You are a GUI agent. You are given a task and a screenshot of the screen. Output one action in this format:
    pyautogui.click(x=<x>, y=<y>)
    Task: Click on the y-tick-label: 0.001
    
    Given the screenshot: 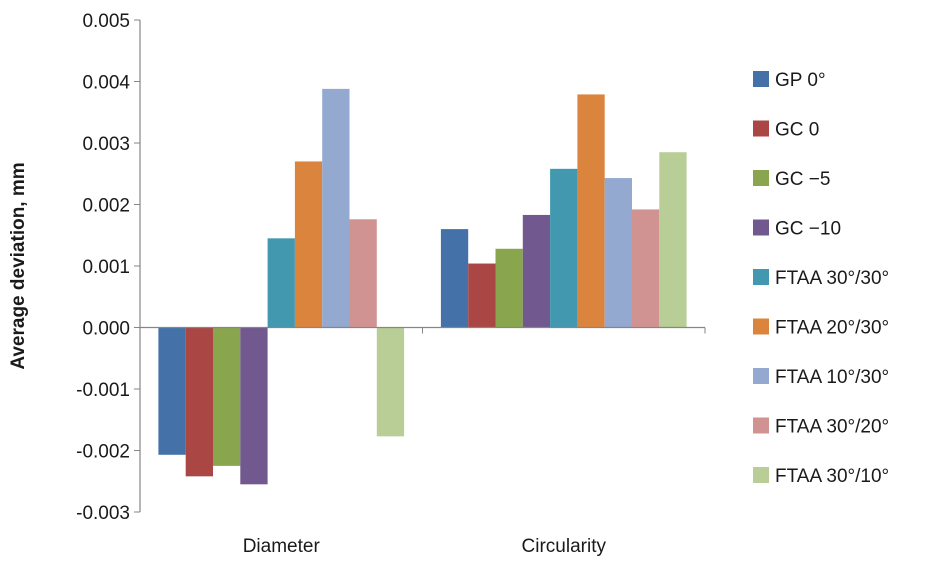 What is the action you would take?
    pyautogui.click(x=106, y=267)
    